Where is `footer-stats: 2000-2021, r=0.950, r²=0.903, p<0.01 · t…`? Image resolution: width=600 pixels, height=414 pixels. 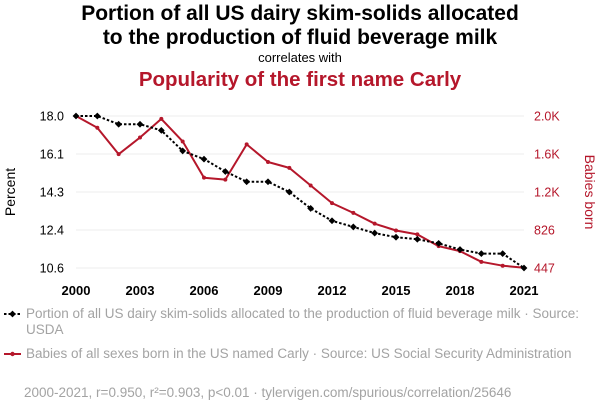
footer-stats: 2000-2021, r=0.950, r²=0.903, p<0.01 · t… is located at coordinates (268, 392).